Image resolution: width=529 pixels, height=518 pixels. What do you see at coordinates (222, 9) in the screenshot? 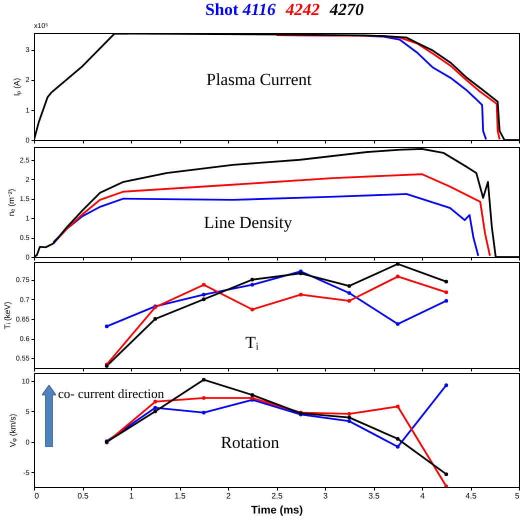
I see `chart-title: Shot` at bounding box center [222, 9].